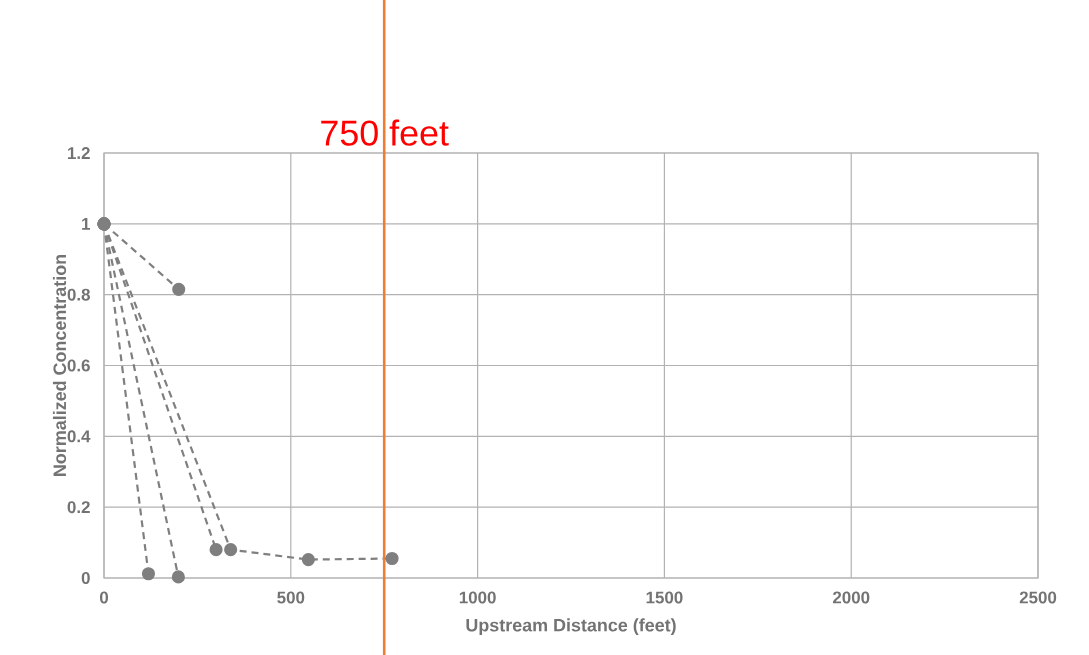 This screenshot has width=1089, height=655. I want to click on x-tick-label: 1500, so click(664, 597).